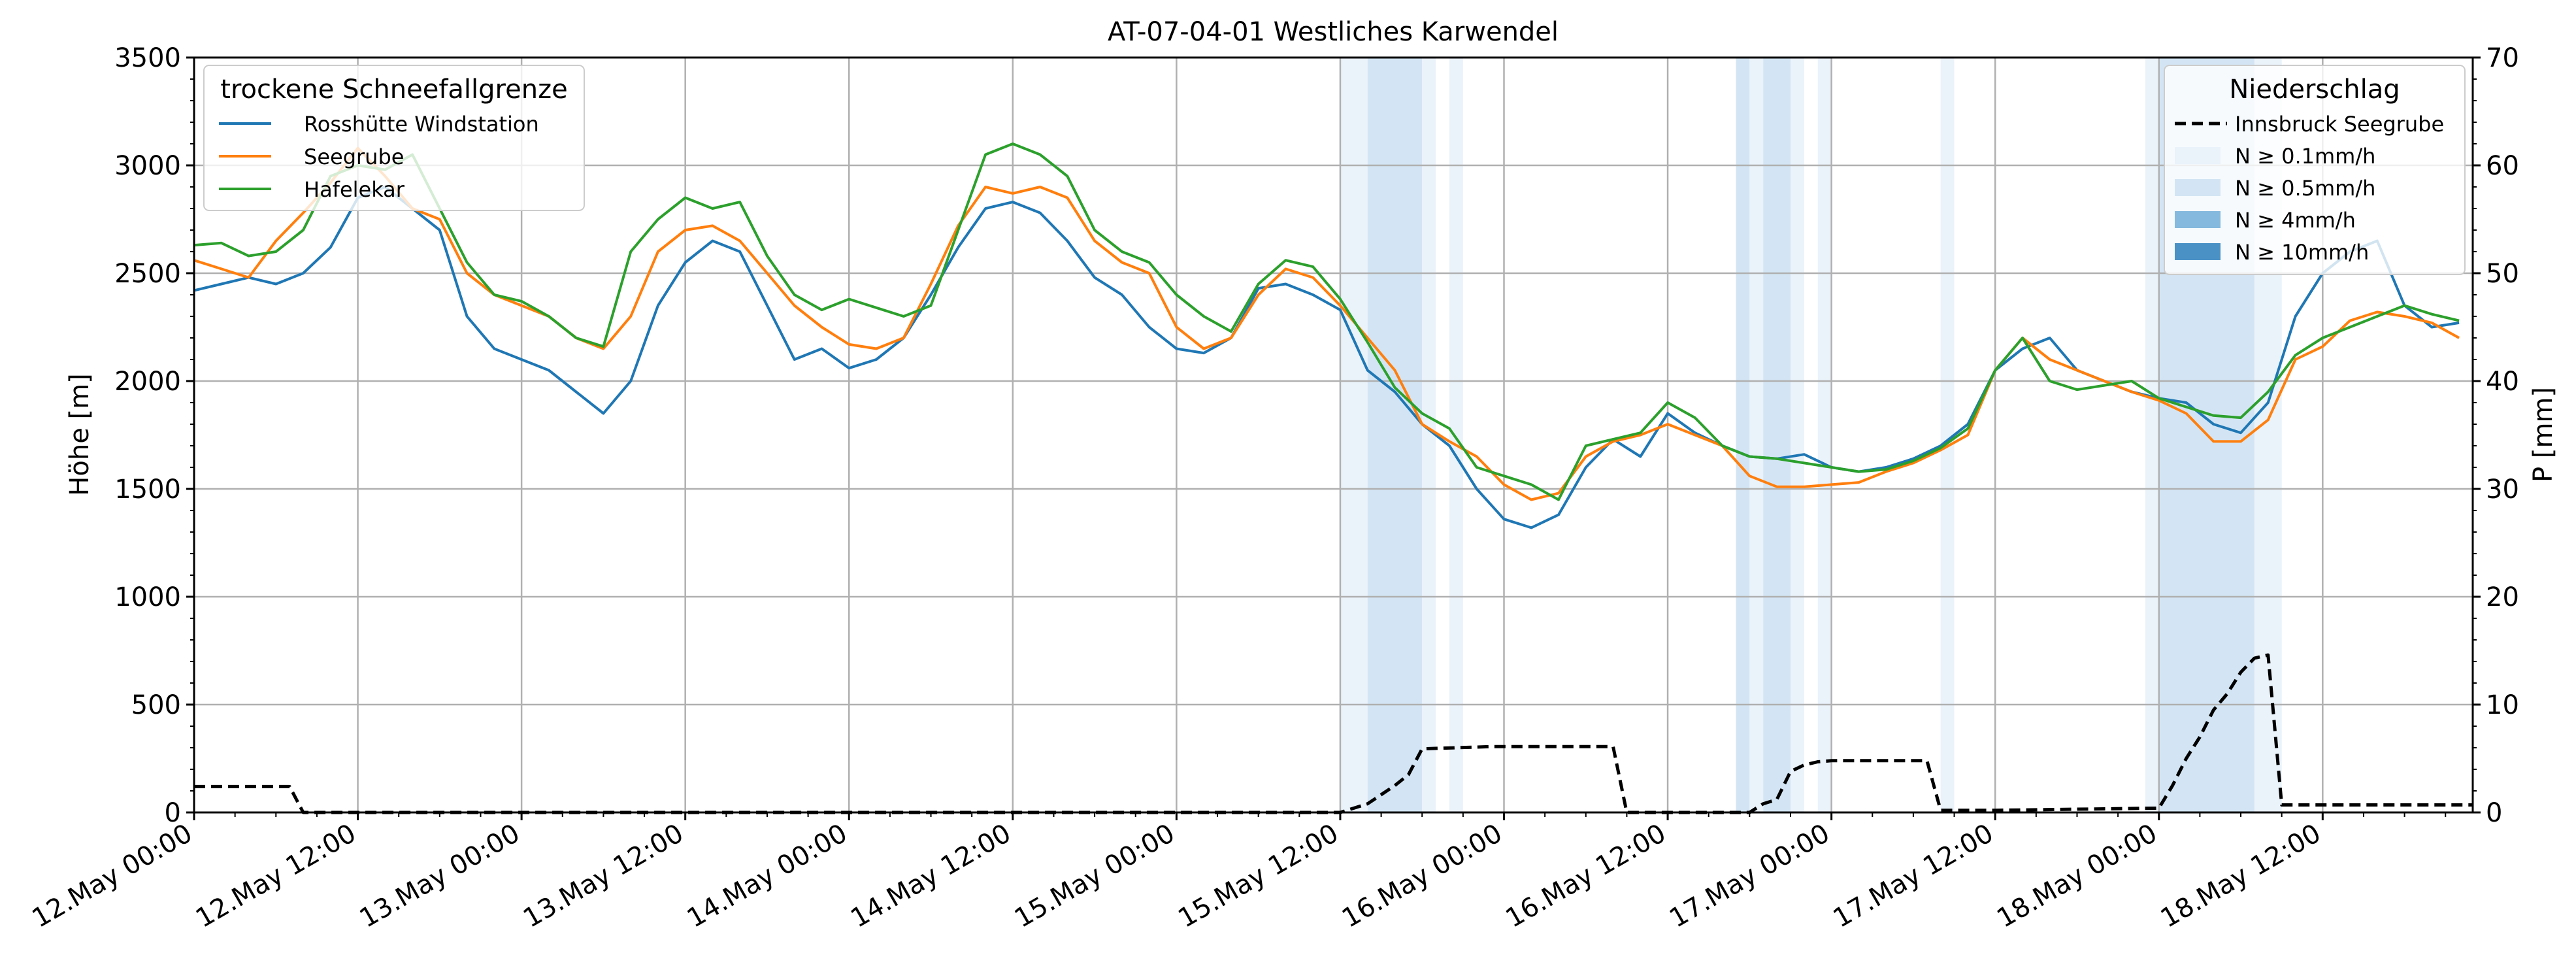 The width and height of the screenshot is (2576, 968). Describe the element at coordinates (2198, 187) in the screenshot. I see `legend-swatch-n05` at that location.